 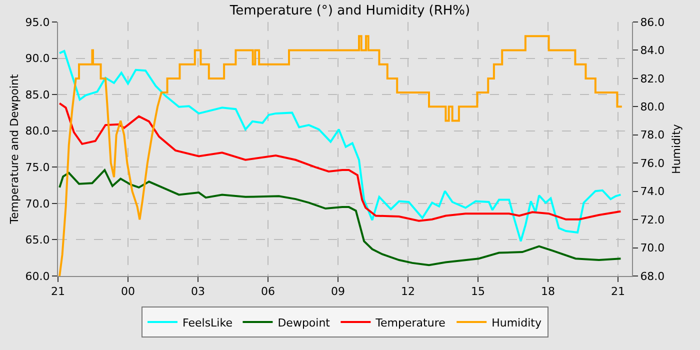 I want to click on y2-tick-label: 68.0, so click(x=652, y=276).